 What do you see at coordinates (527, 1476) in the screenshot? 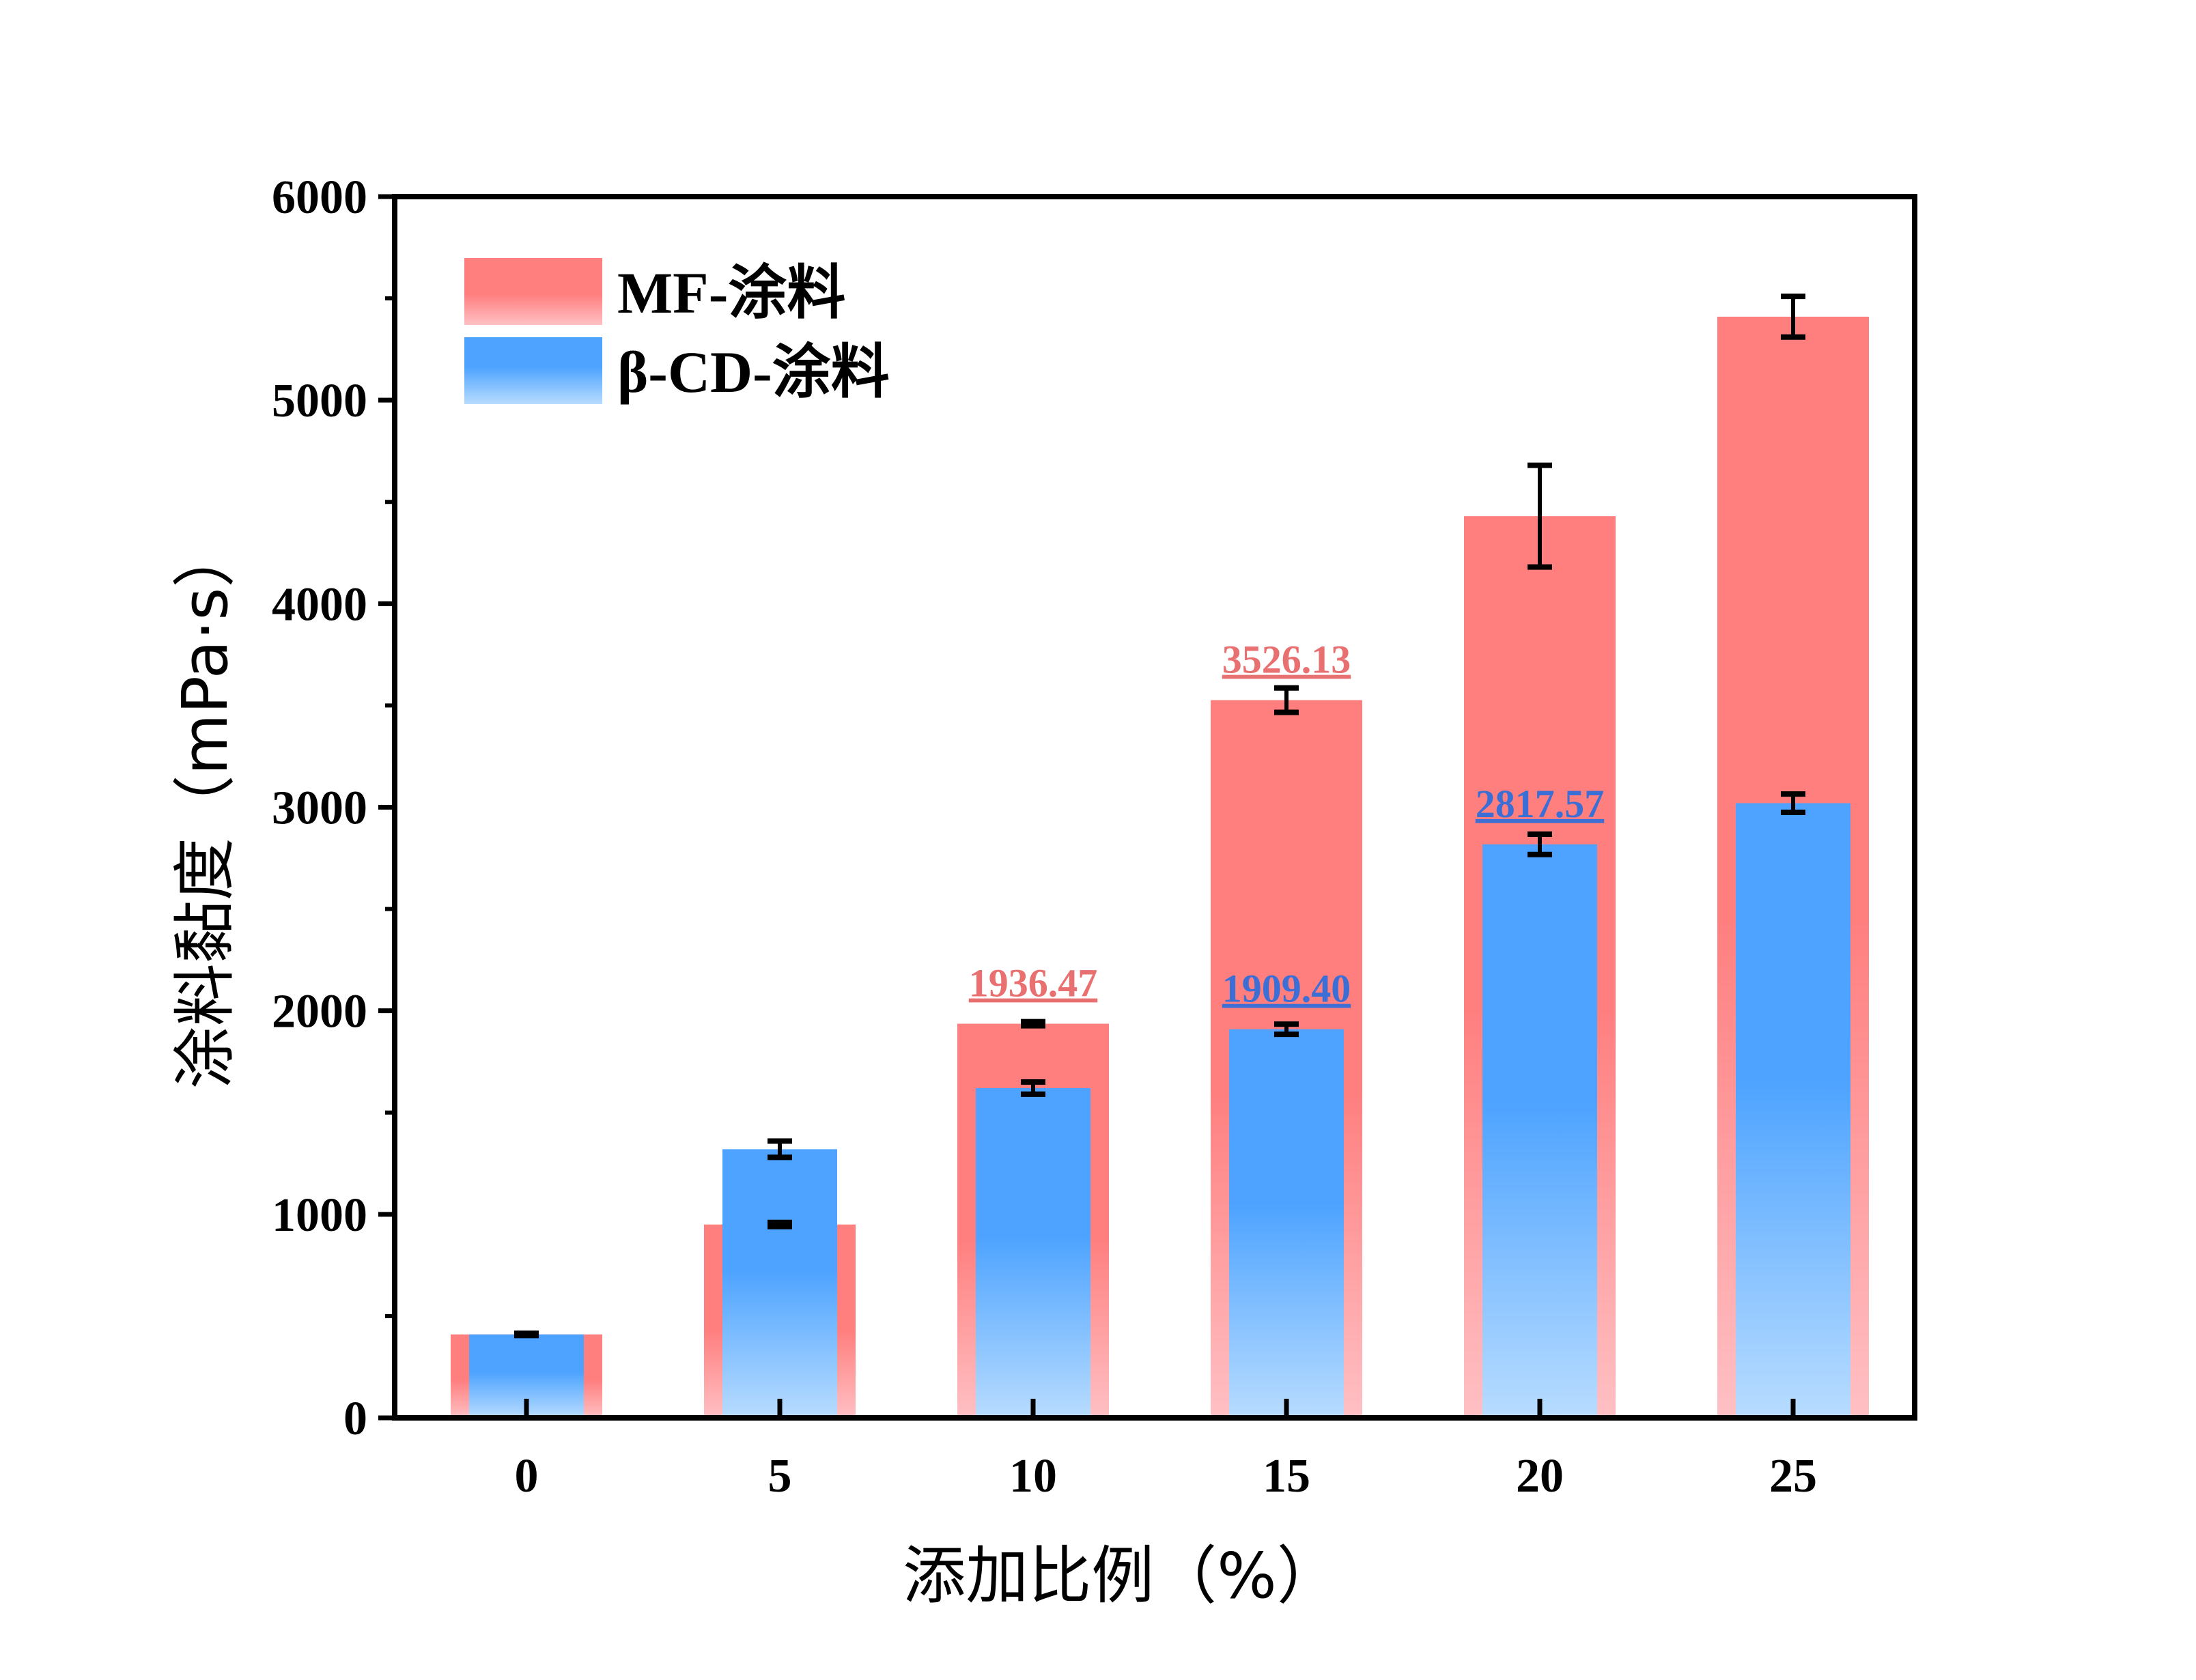
I see `x-tick-label-0: 0` at bounding box center [527, 1476].